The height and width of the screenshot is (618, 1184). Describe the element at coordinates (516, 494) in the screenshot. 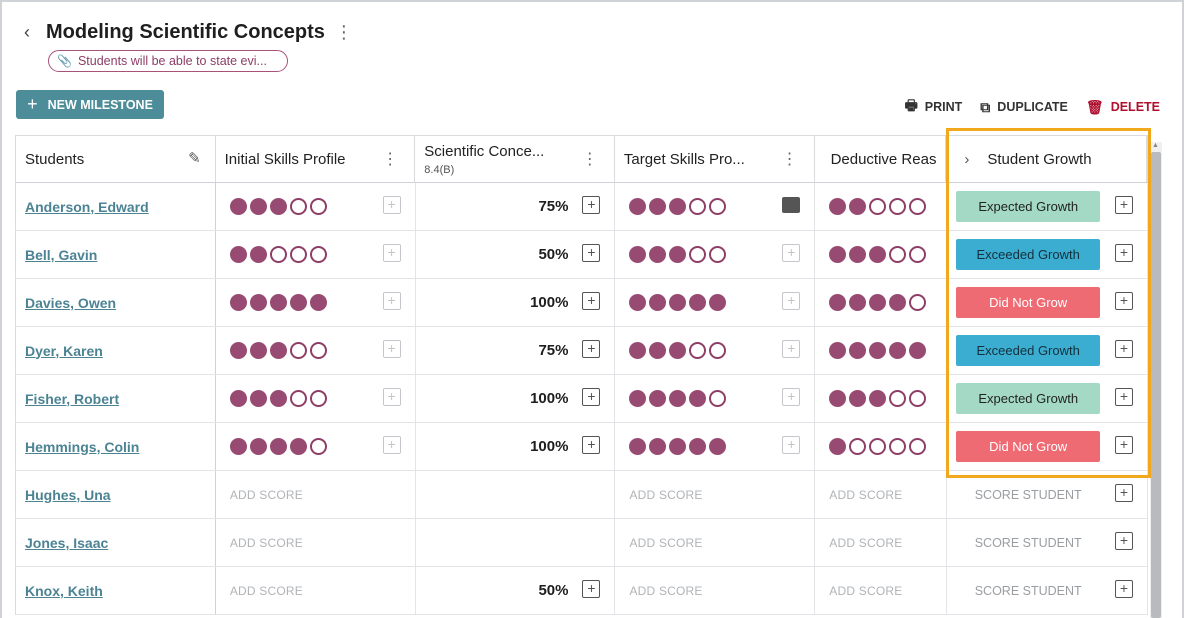

I see `scientific-concepts-cell` at that location.